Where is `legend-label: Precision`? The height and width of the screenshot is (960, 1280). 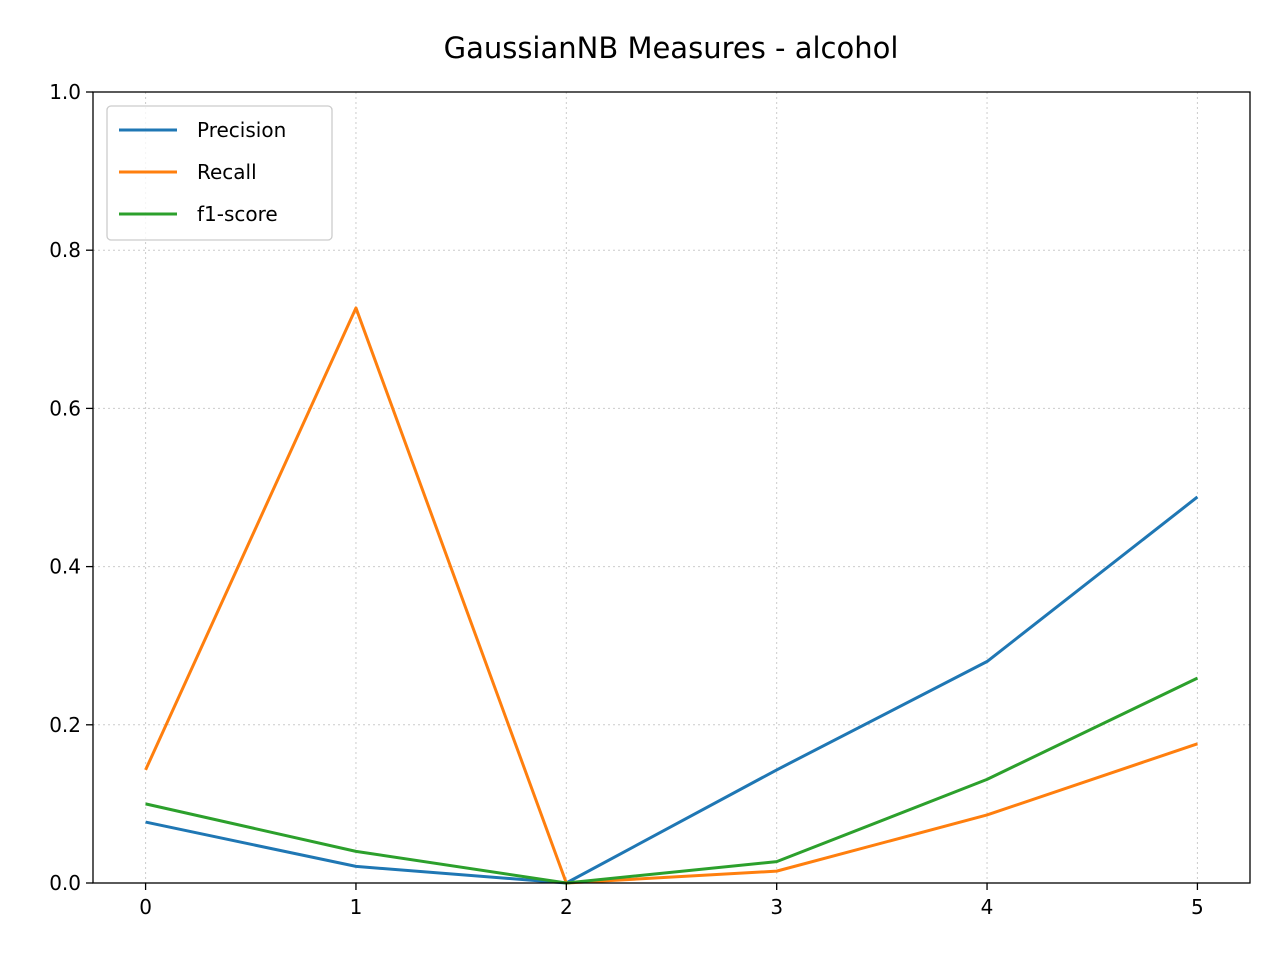 legend-label: Precision is located at coordinates (241, 130).